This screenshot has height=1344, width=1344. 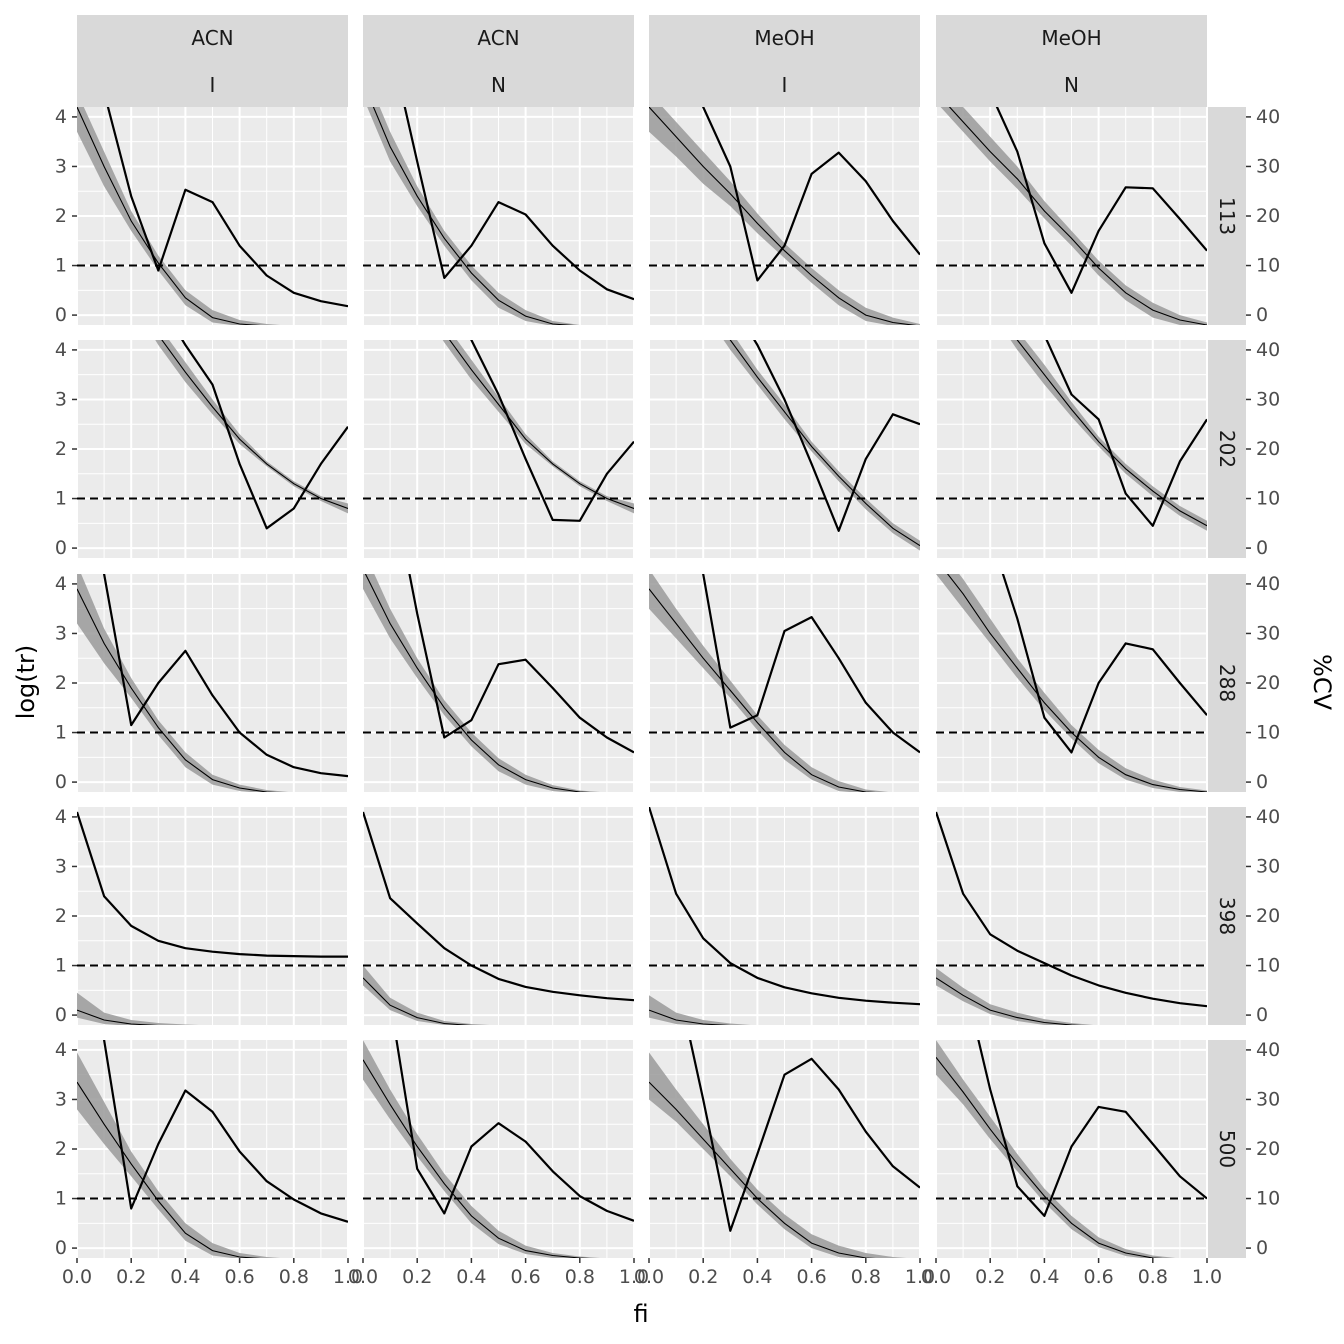 I want to click on facet-strip-right: 113, so click(x=1227, y=216).